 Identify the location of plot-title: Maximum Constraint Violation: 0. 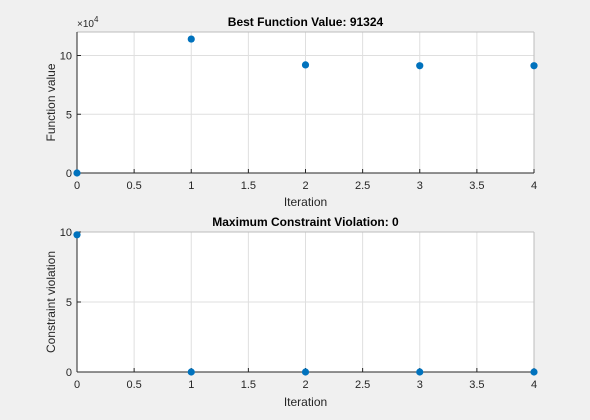
(305, 222).